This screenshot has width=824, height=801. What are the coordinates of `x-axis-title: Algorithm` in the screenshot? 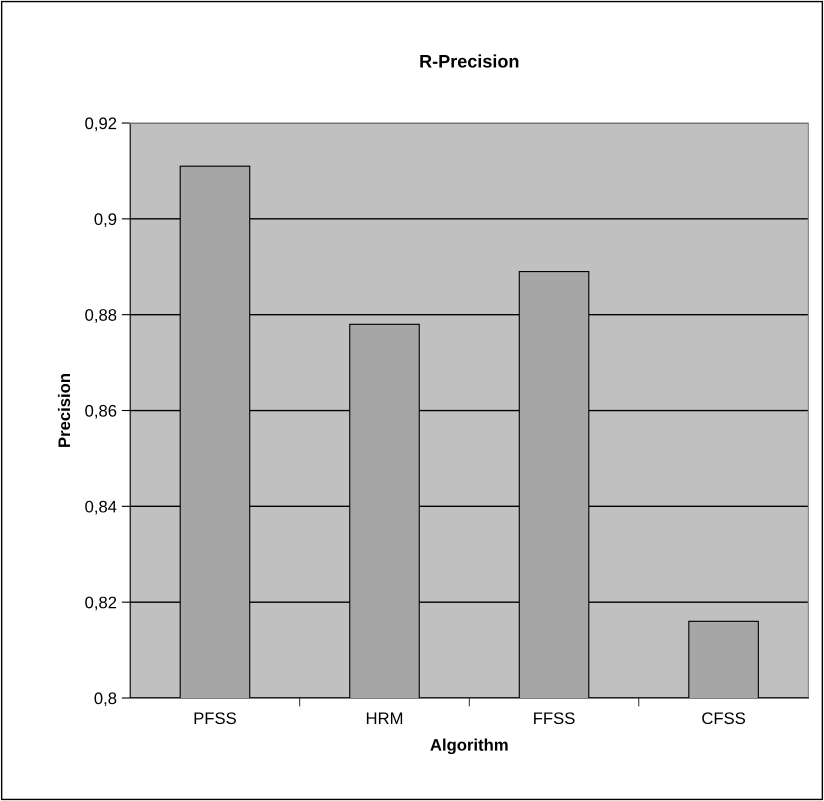 It's located at (469, 746).